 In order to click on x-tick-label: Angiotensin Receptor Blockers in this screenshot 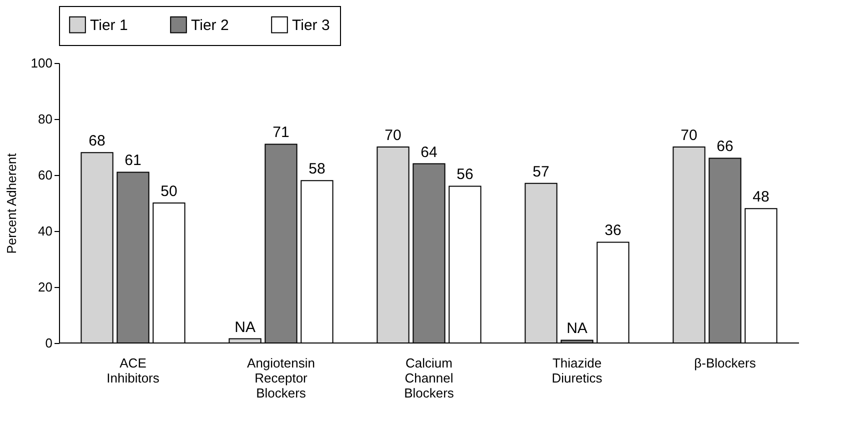, I will do `click(281, 378)`.